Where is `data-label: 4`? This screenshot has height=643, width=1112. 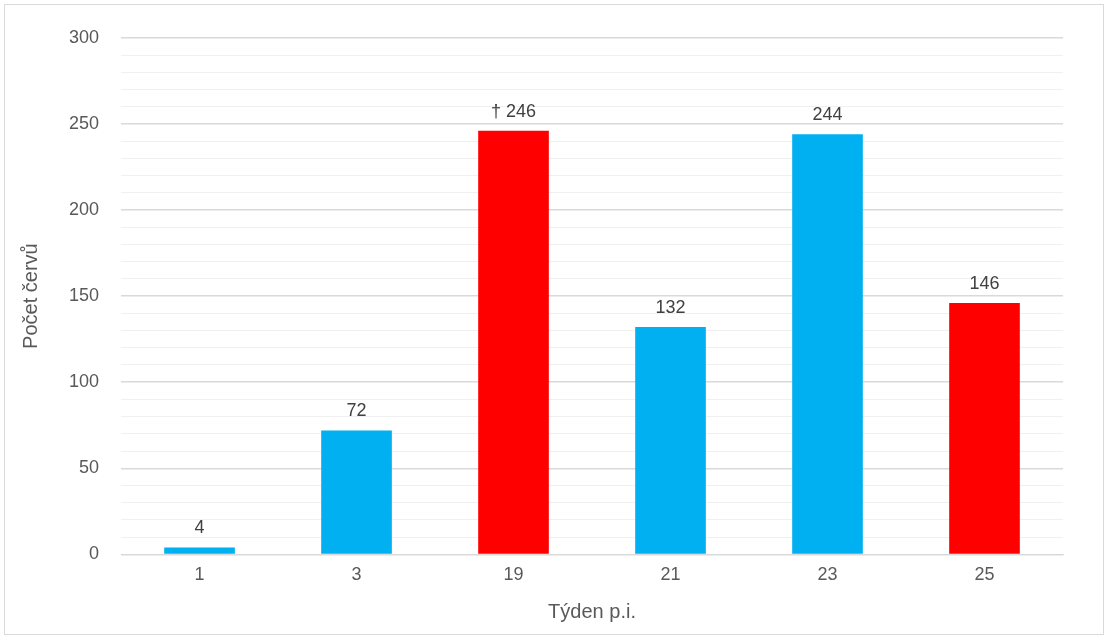 data-label: 4 is located at coordinates (199, 527).